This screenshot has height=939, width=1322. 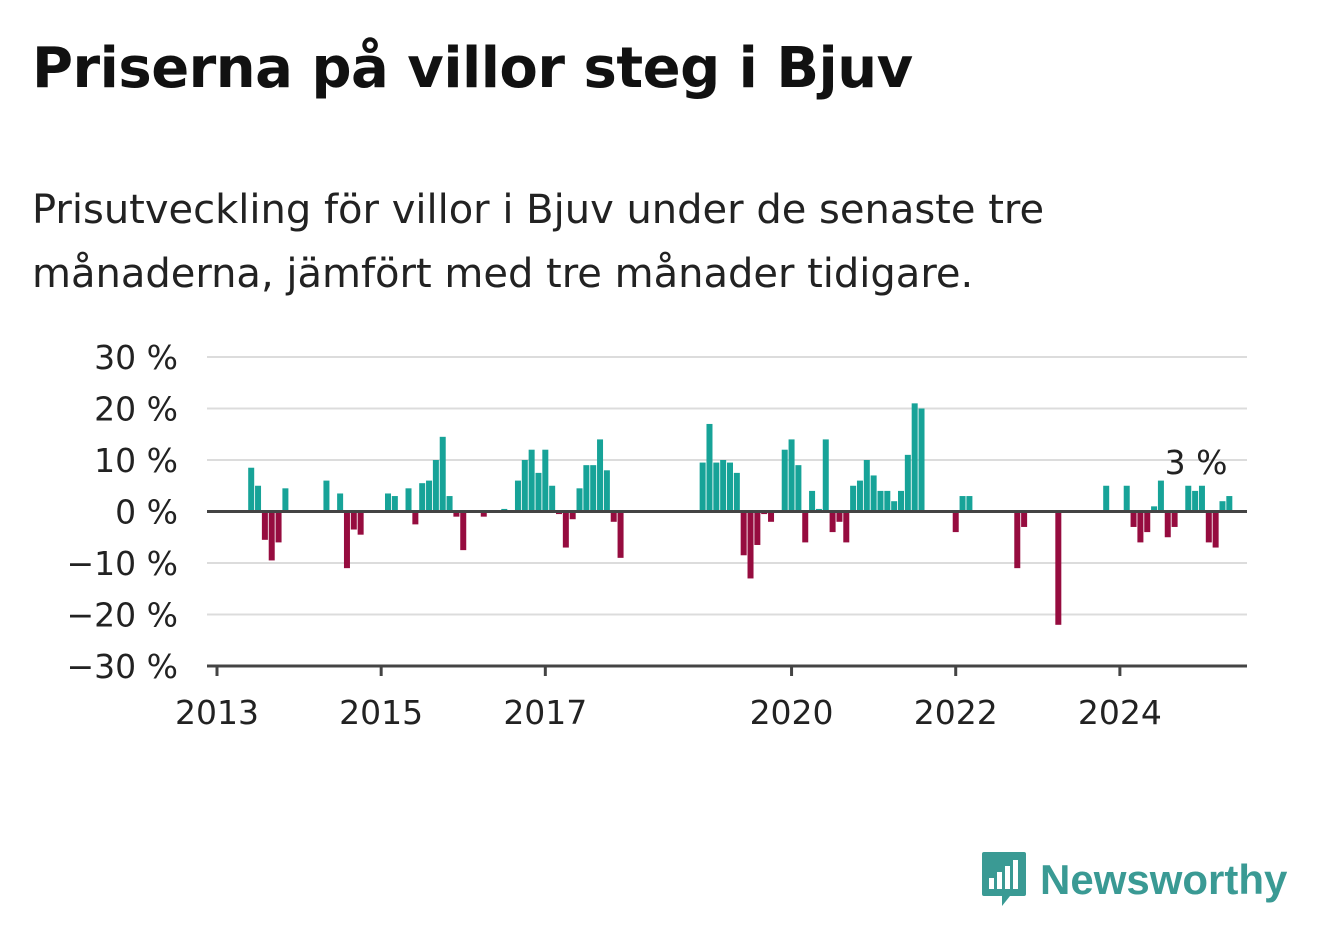 I want to click on x-tick-label: 2022, so click(x=956, y=711).